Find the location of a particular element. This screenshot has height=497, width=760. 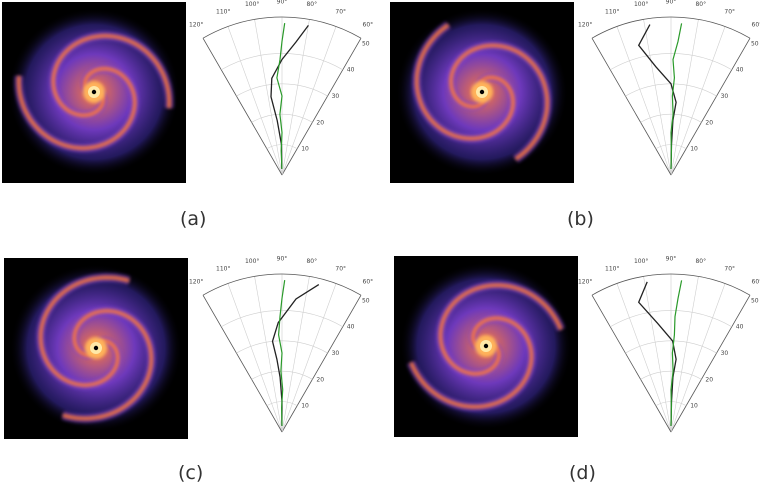

panel-caption: (b) is located at coordinates (580, 219).